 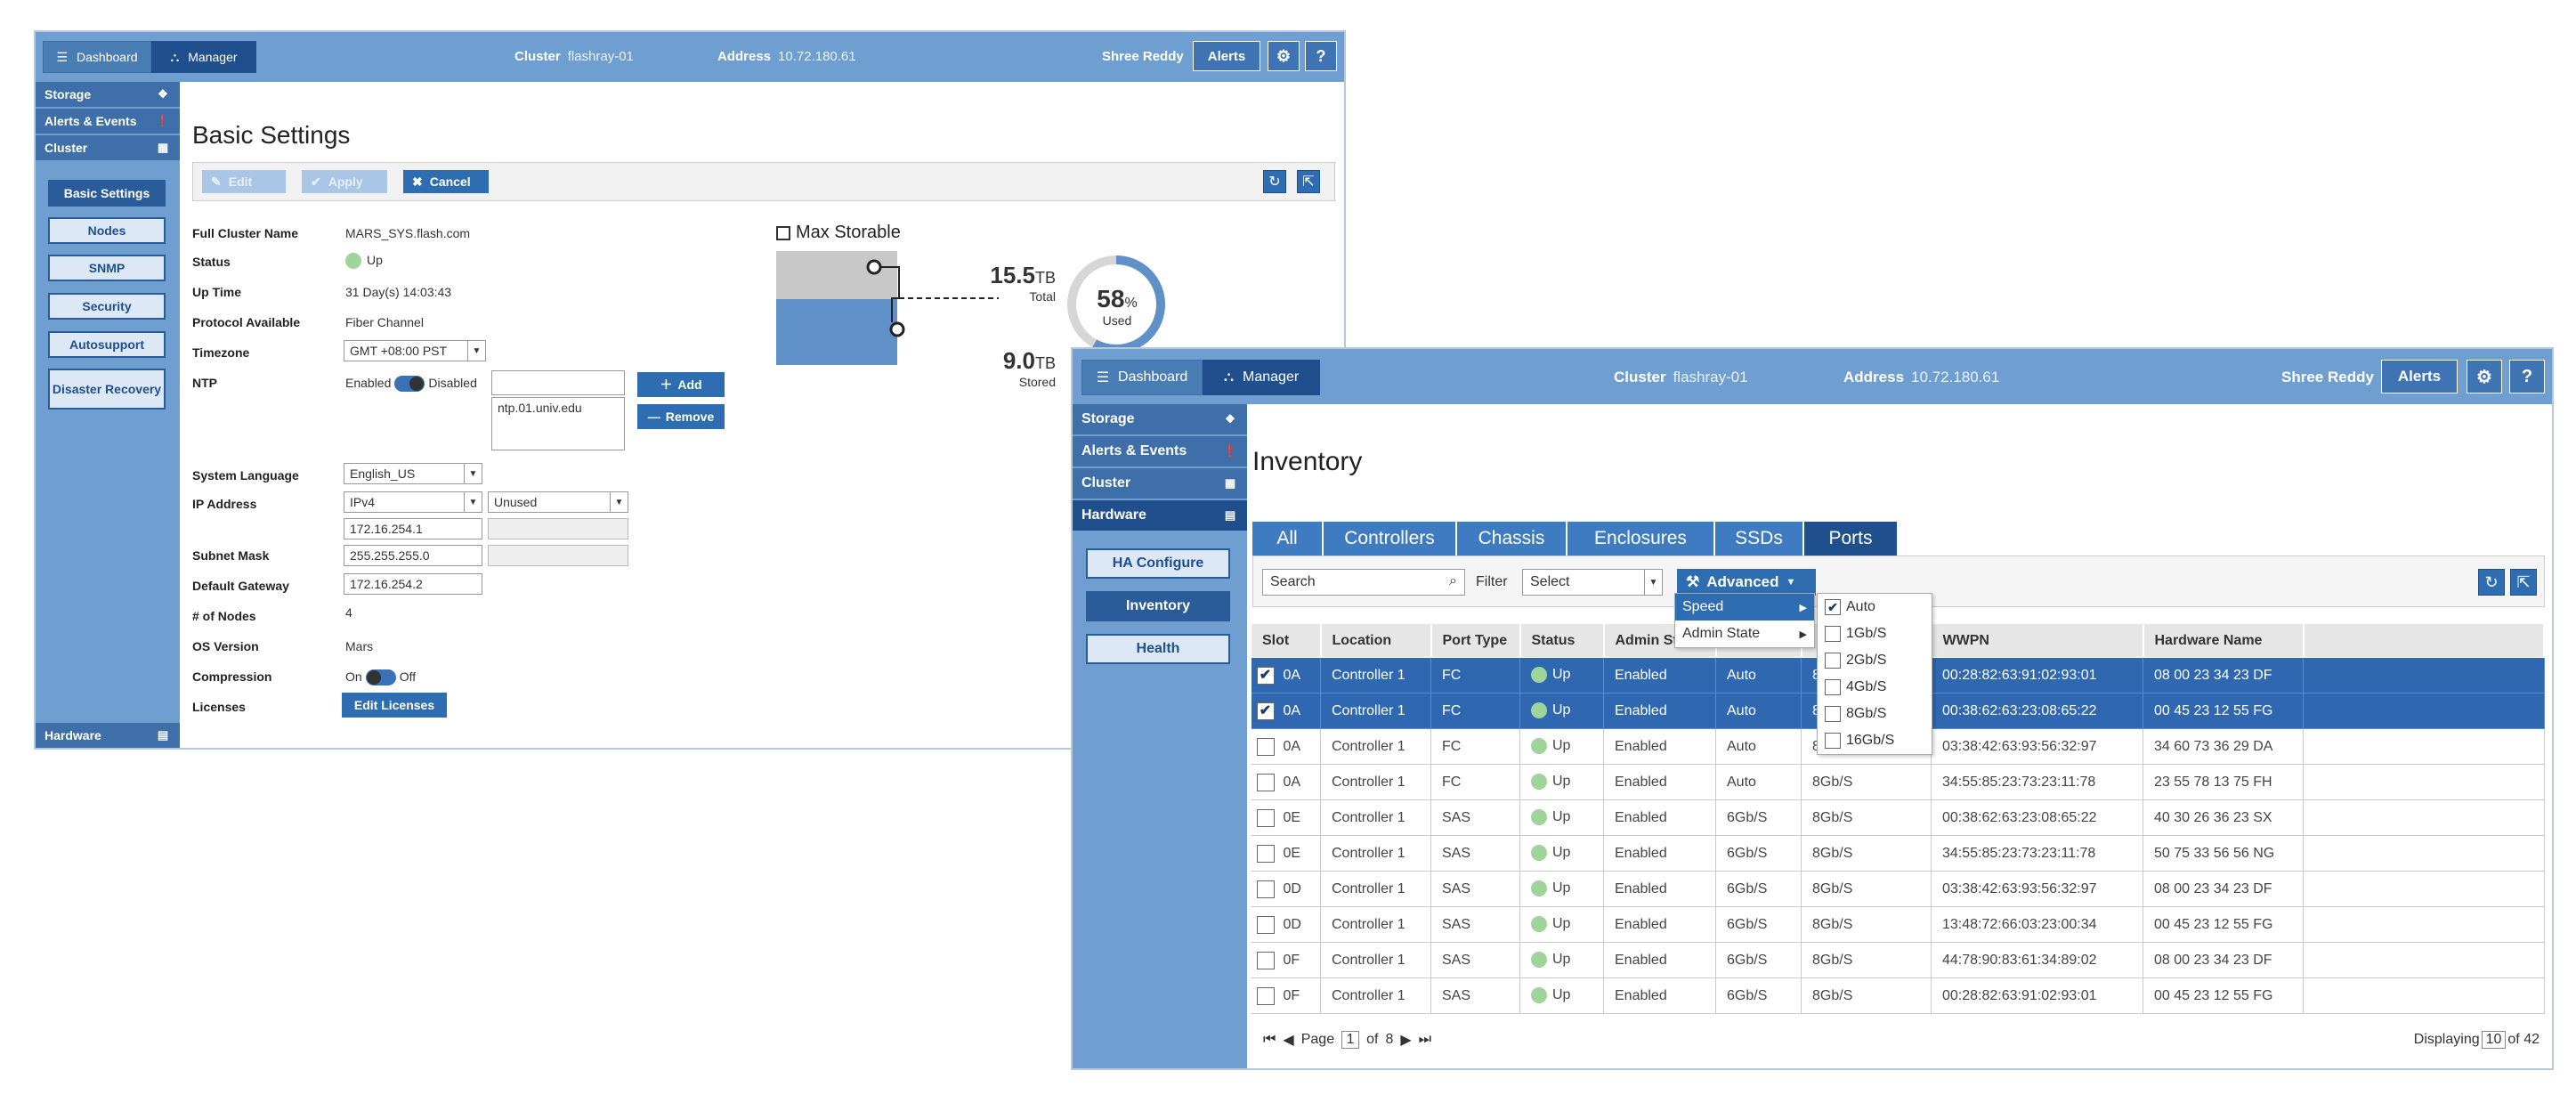 What do you see at coordinates (107, 344) in the screenshot?
I see `sidebar-item-autosupport: Autosupport` at bounding box center [107, 344].